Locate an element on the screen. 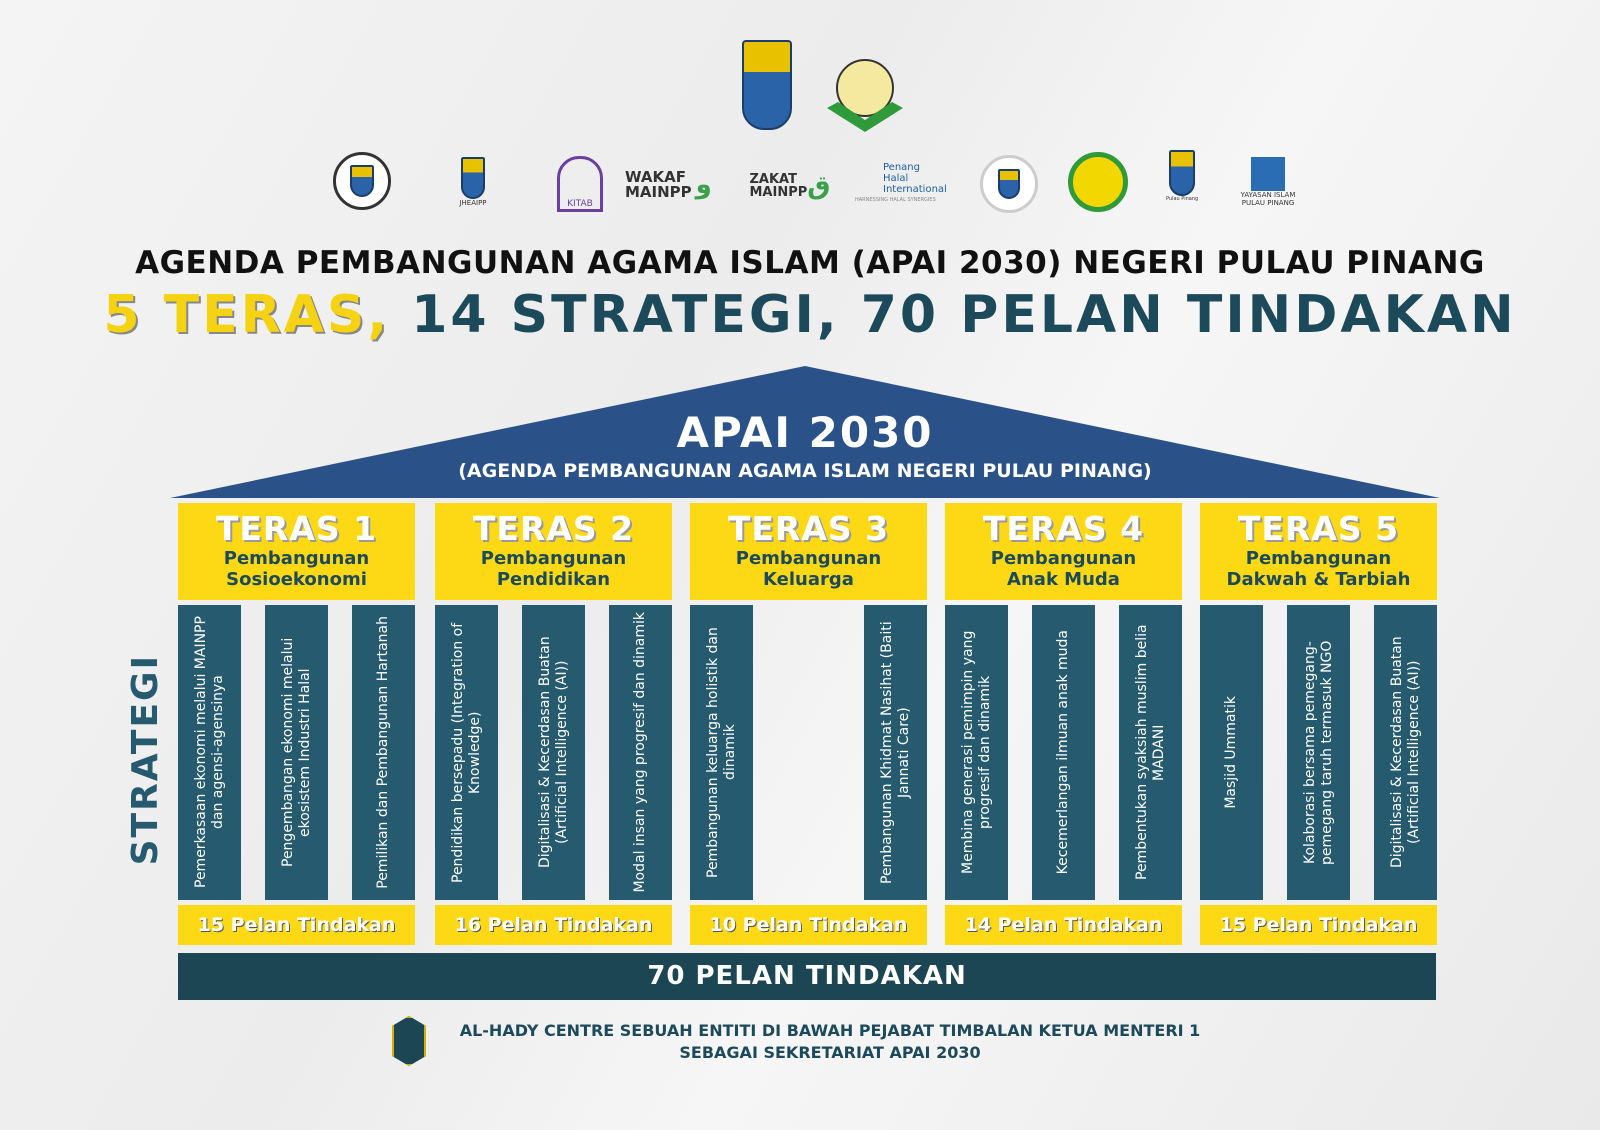  pelan-tindakan-count: 16 Pelan Tindakan is located at coordinates (553, 925).